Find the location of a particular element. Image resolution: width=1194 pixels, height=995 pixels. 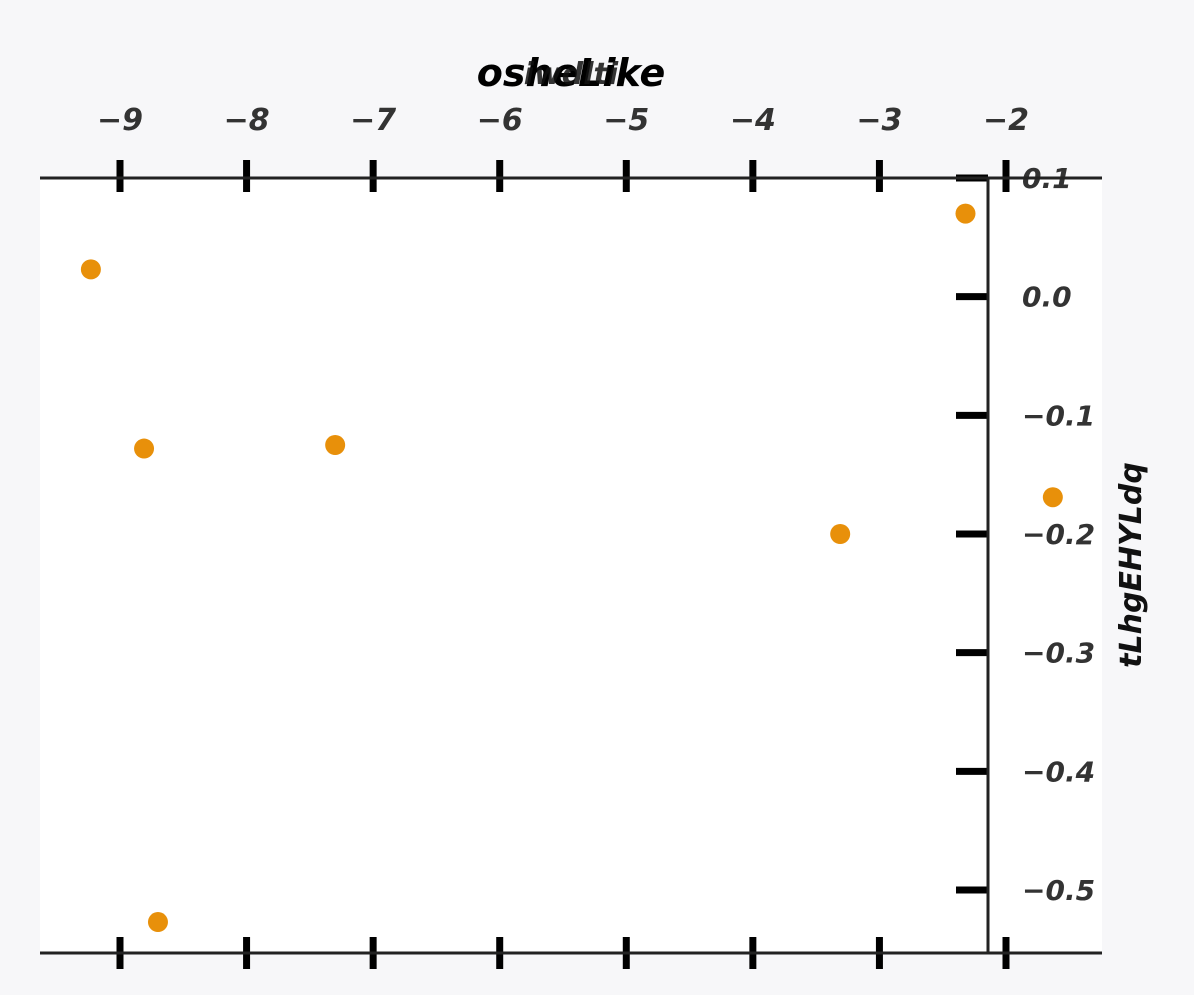

x-axis-label: iwdlti is located at coordinates (571, 74).